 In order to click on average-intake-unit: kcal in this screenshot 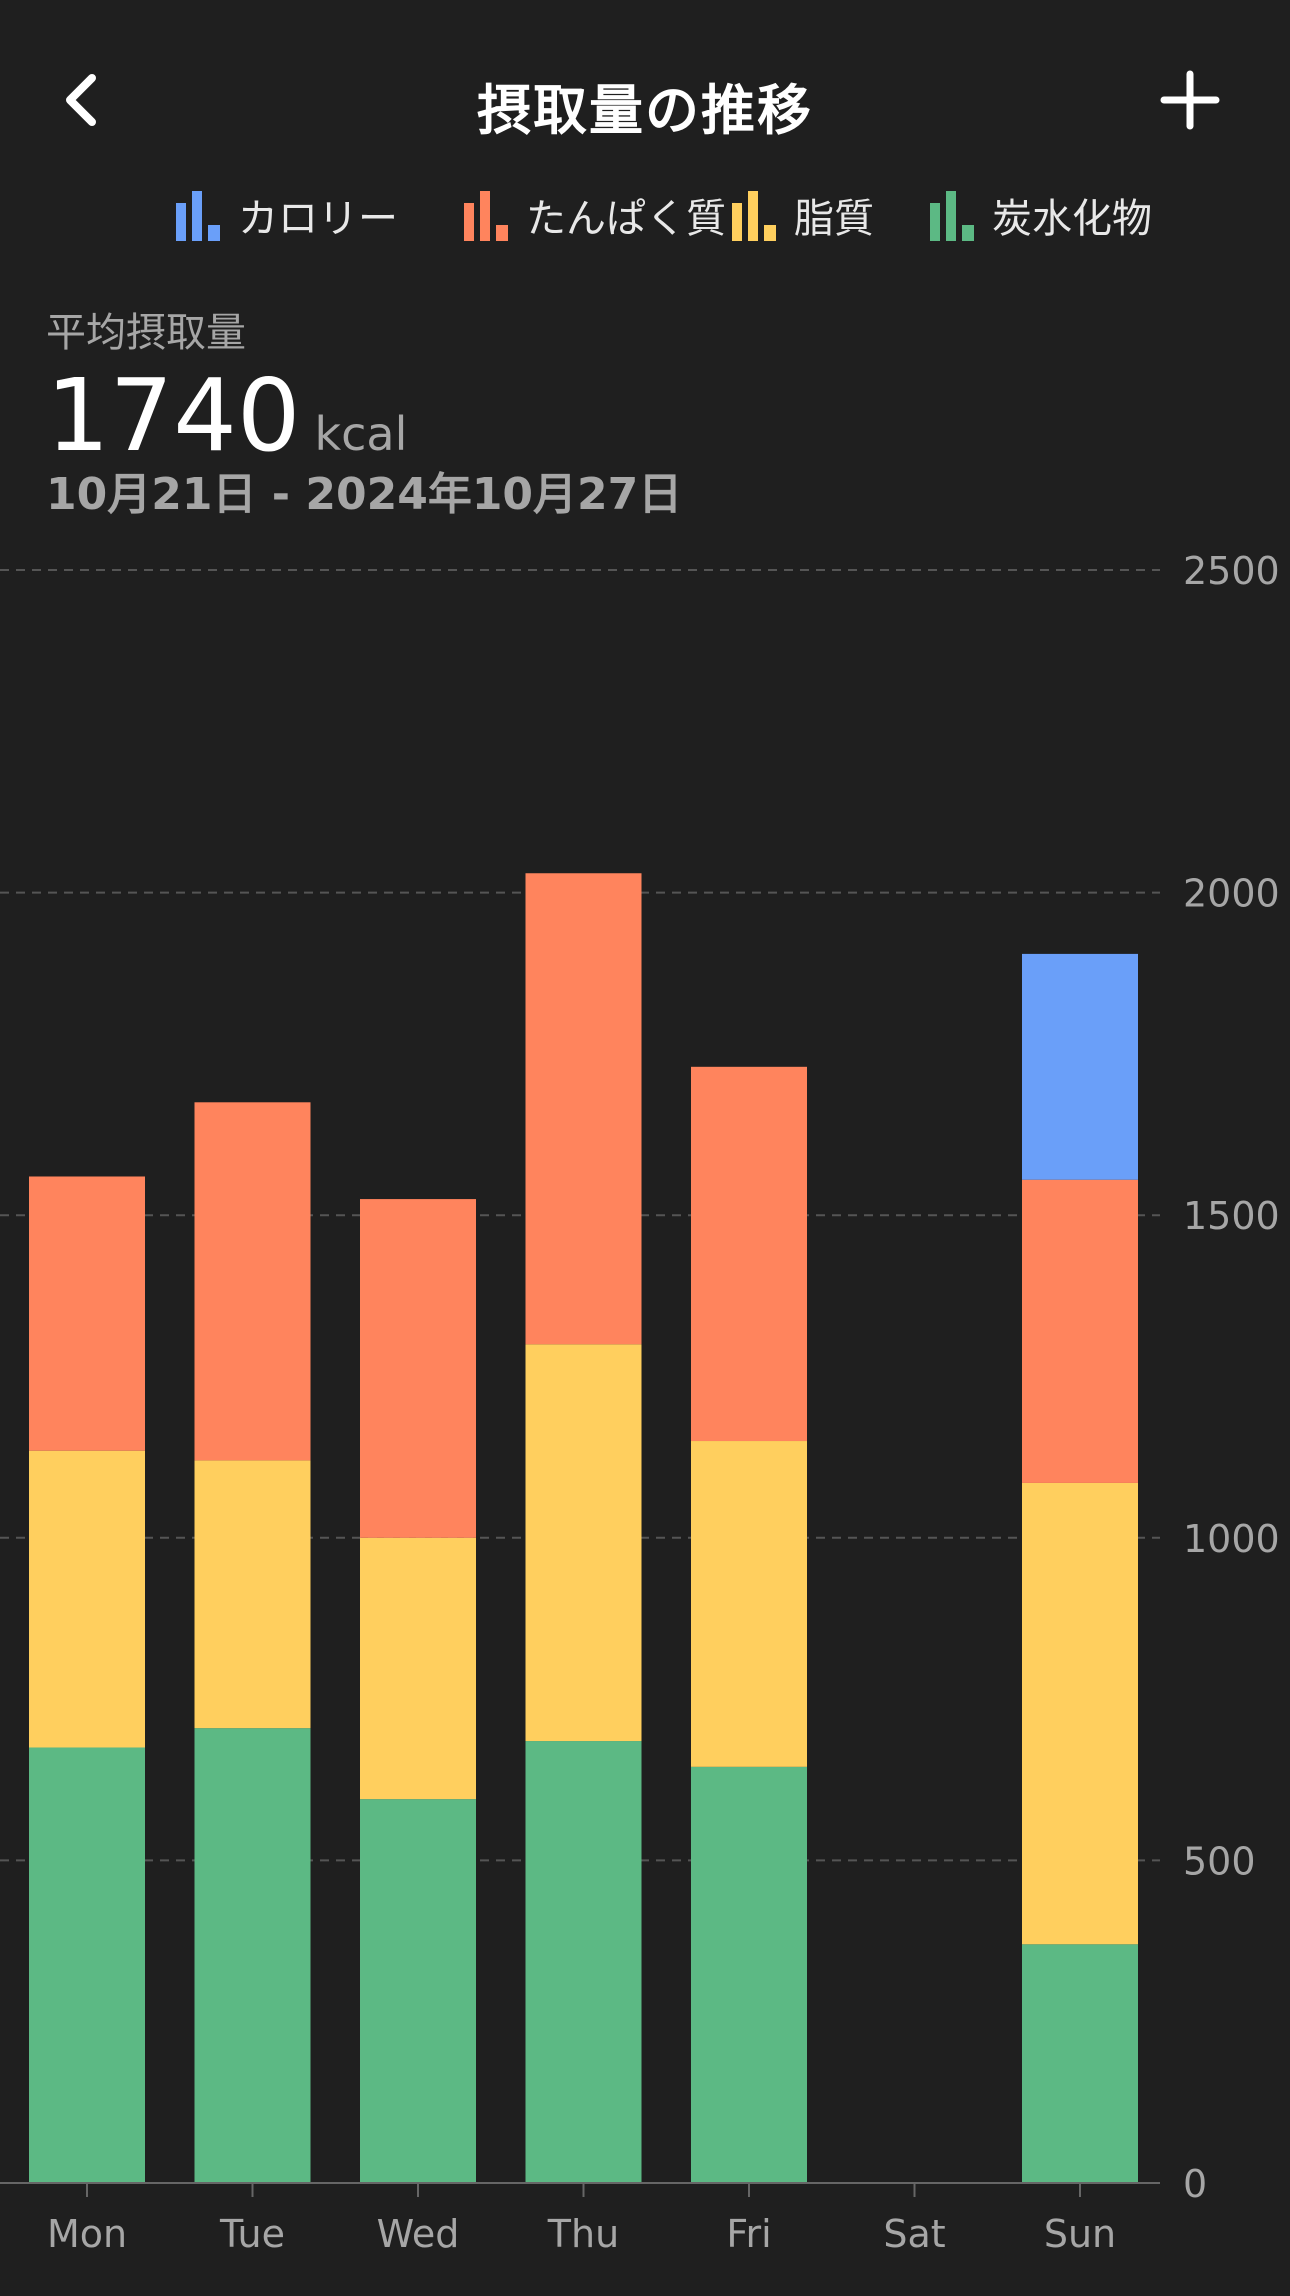, I will do `click(361, 434)`.